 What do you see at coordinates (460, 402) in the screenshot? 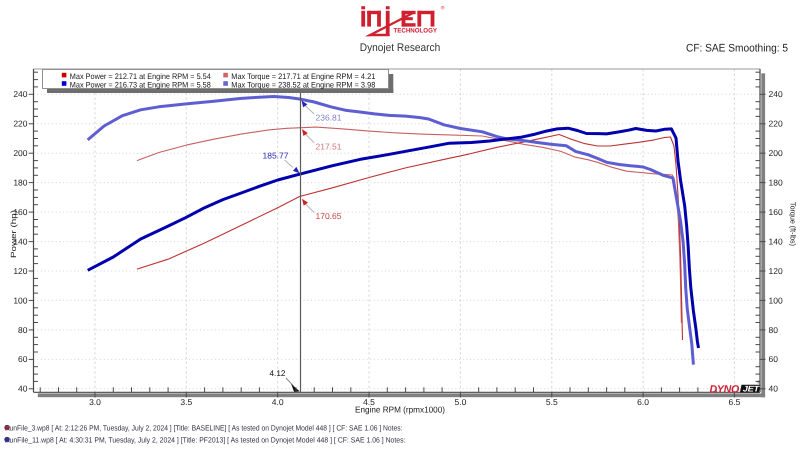
I see `svg-text: 5.0` at bounding box center [460, 402].